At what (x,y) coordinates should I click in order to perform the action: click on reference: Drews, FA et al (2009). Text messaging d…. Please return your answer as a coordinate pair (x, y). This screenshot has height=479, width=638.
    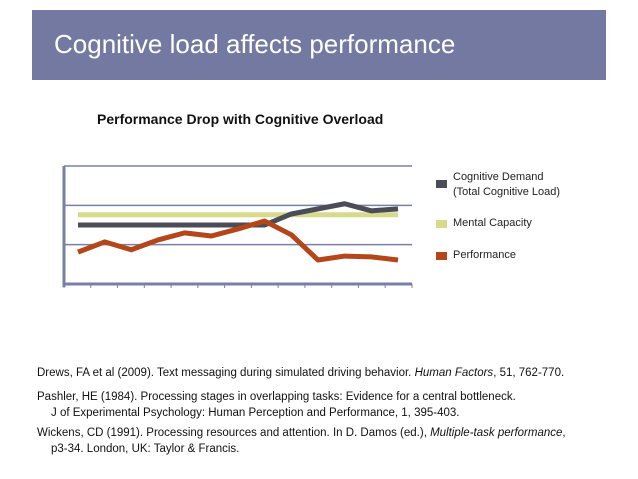
    Looking at the image, I should click on (332, 373).